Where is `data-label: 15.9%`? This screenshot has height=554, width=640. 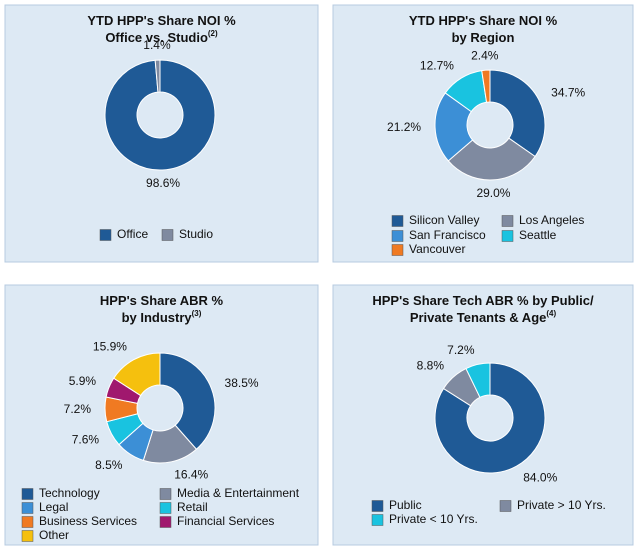 data-label: 15.9% is located at coordinates (110, 347).